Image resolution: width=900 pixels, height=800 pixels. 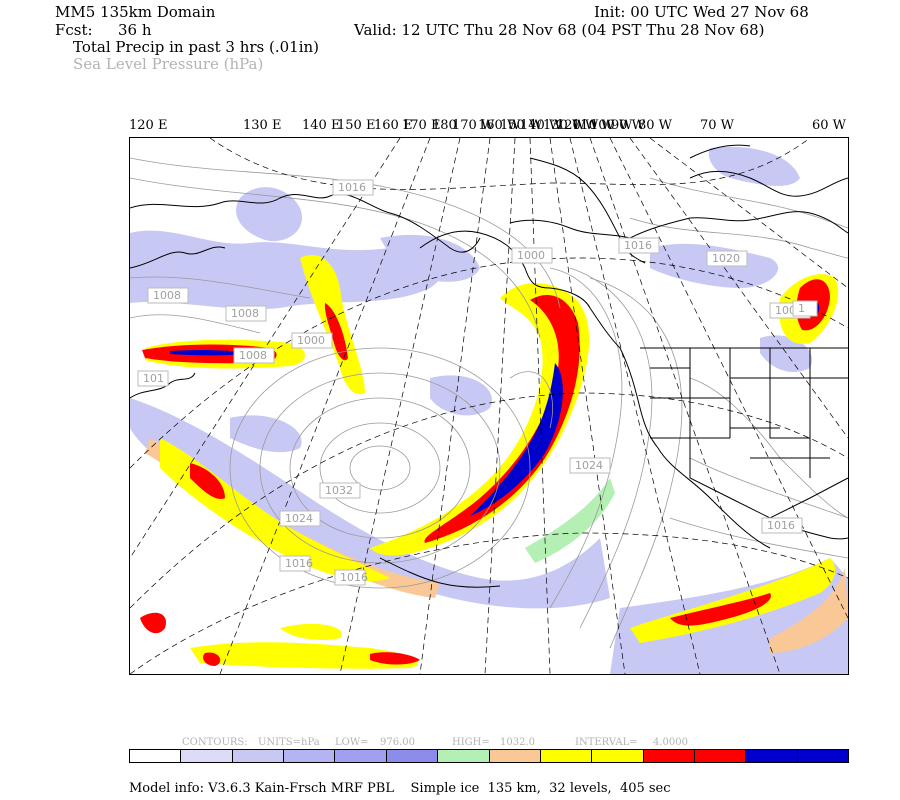 What do you see at coordinates (135, 12) in the screenshot?
I see `domain-title: MM5 135km Domain` at bounding box center [135, 12].